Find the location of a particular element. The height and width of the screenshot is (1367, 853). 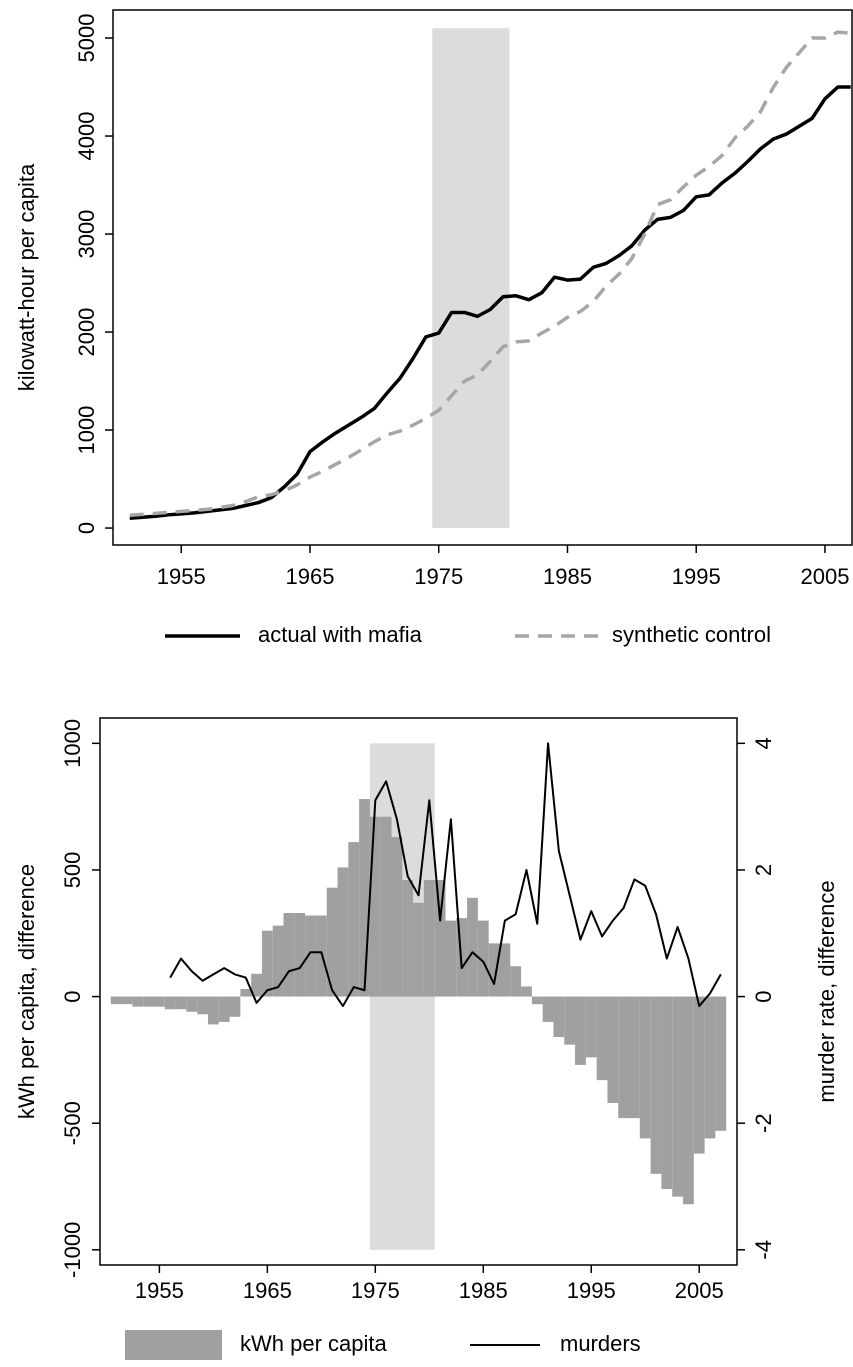

legend-label: actual with mafia is located at coordinates (340, 634).